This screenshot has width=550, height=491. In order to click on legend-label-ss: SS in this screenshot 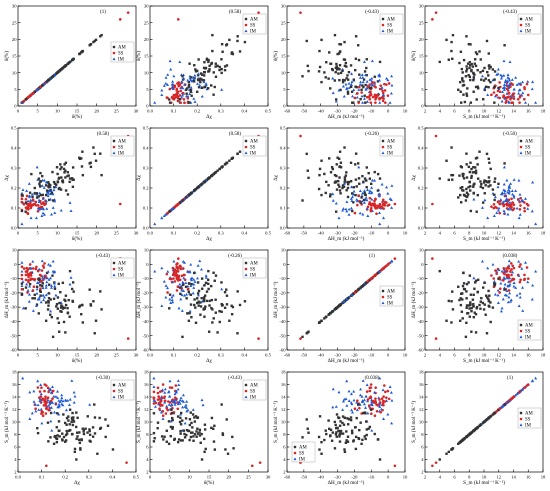, I will do `click(528, 26)`.